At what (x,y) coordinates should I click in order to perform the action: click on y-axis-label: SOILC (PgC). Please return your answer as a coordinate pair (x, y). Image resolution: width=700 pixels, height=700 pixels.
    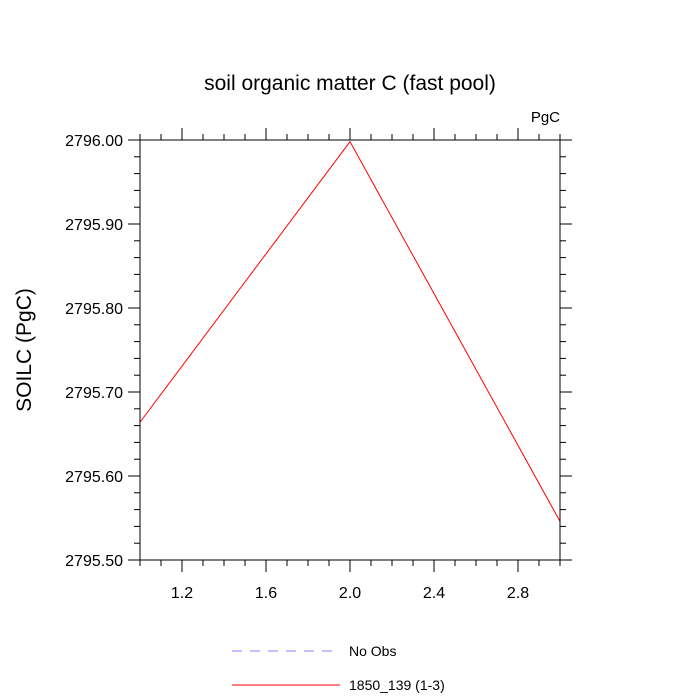
    Looking at the image, I should click on (24, 350).